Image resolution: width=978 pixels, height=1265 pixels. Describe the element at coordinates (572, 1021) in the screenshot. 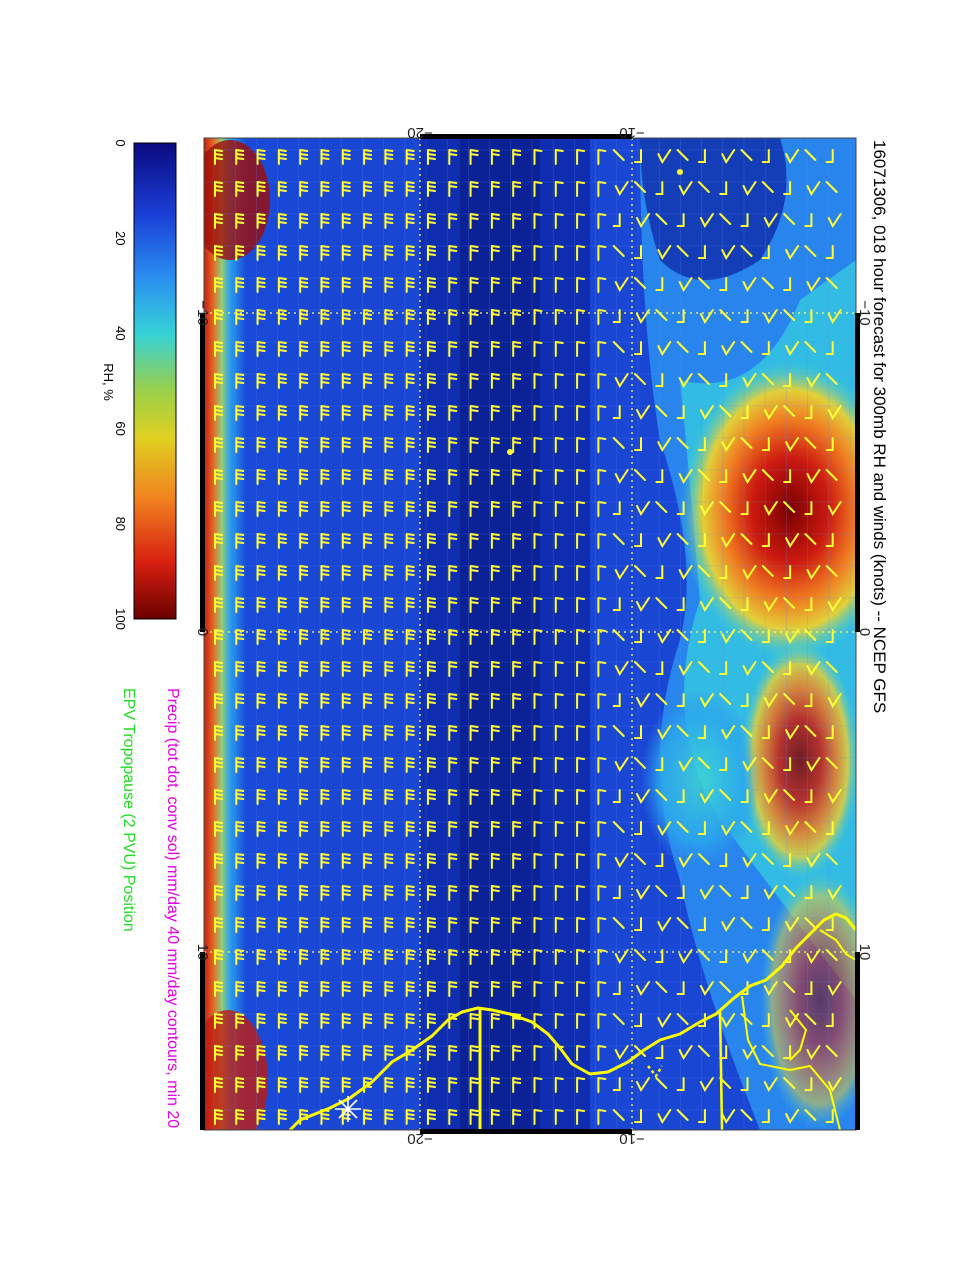

I see `coastline` at that location.